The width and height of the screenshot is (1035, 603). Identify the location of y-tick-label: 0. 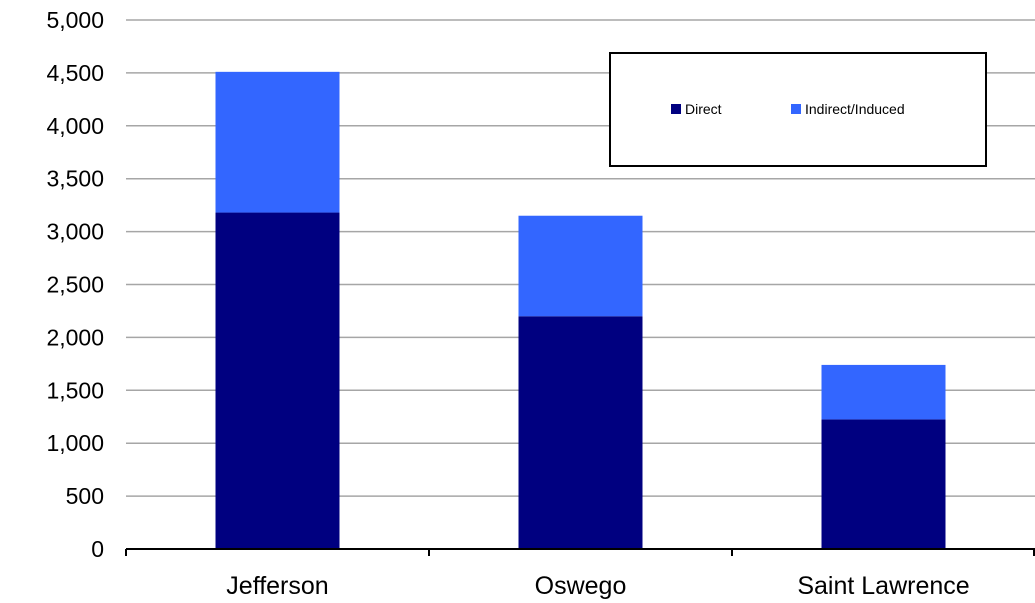
(97, 549).